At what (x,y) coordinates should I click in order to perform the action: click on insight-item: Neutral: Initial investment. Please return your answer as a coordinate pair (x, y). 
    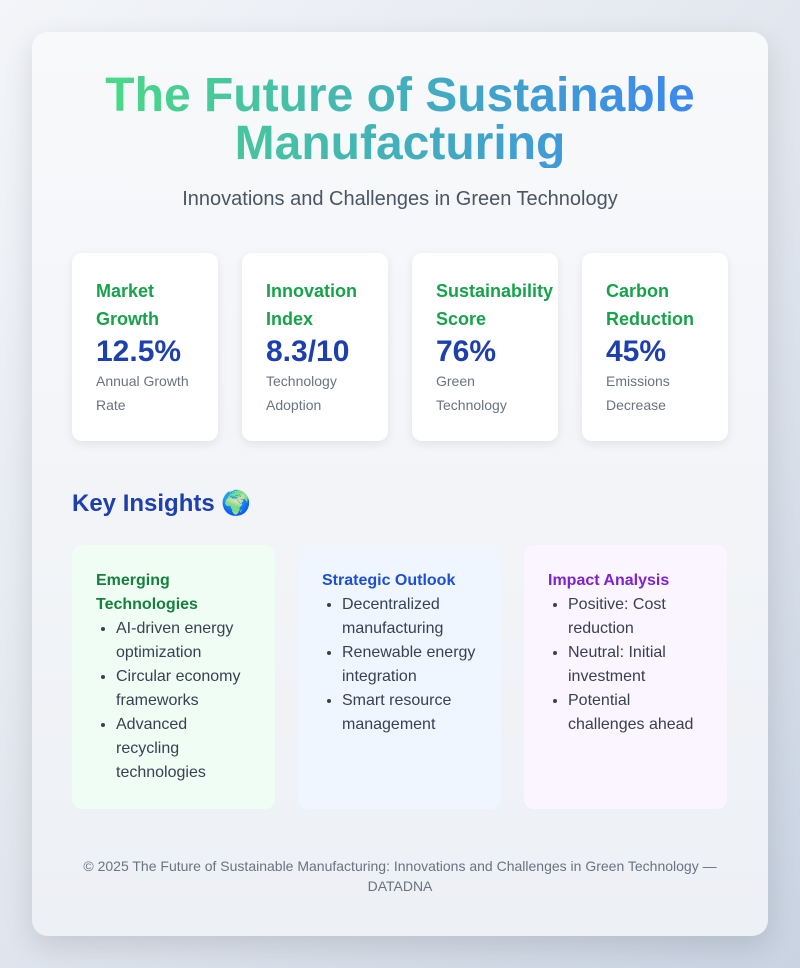
    Looking at the image, I should click on (635, 665).